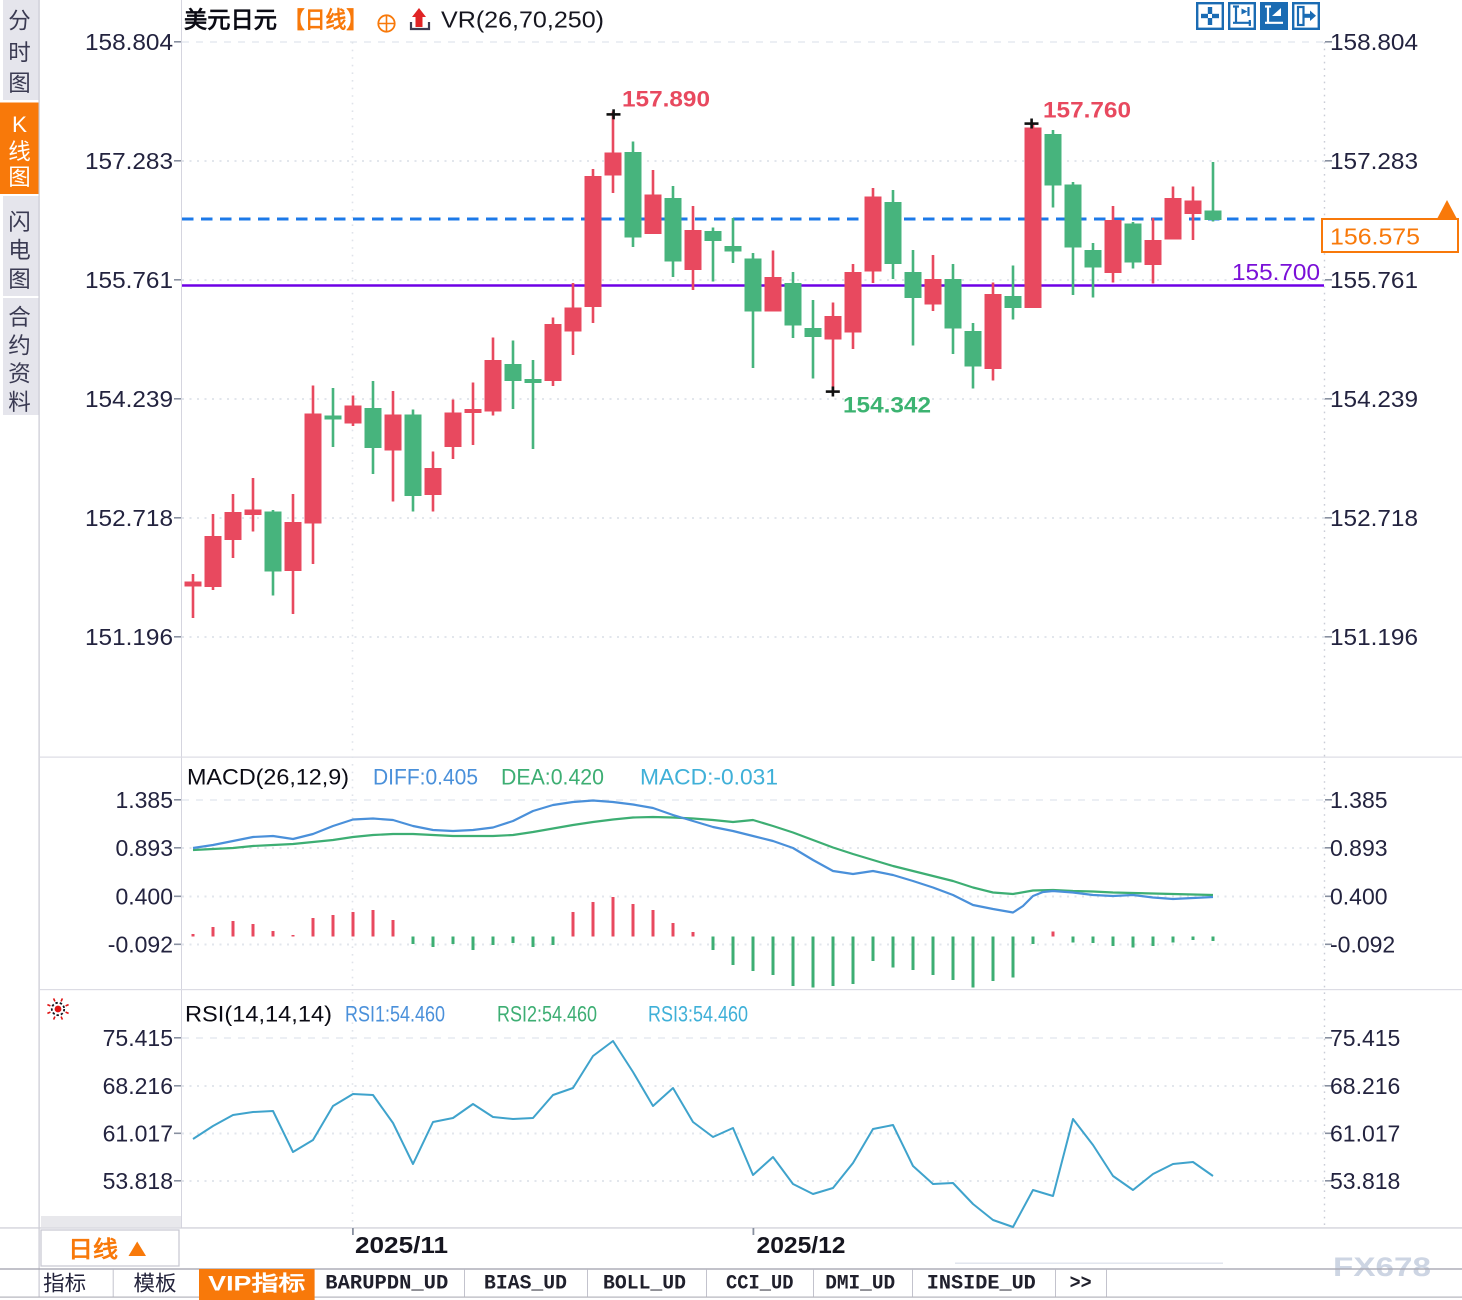 Image resolution: width=1462 pixels, height=1300 pixels. What do you see at coordinates (547, 1014) in the screenshot?
I see `svg-text: RSI2:54.460` at bounding box center [547, 1014].